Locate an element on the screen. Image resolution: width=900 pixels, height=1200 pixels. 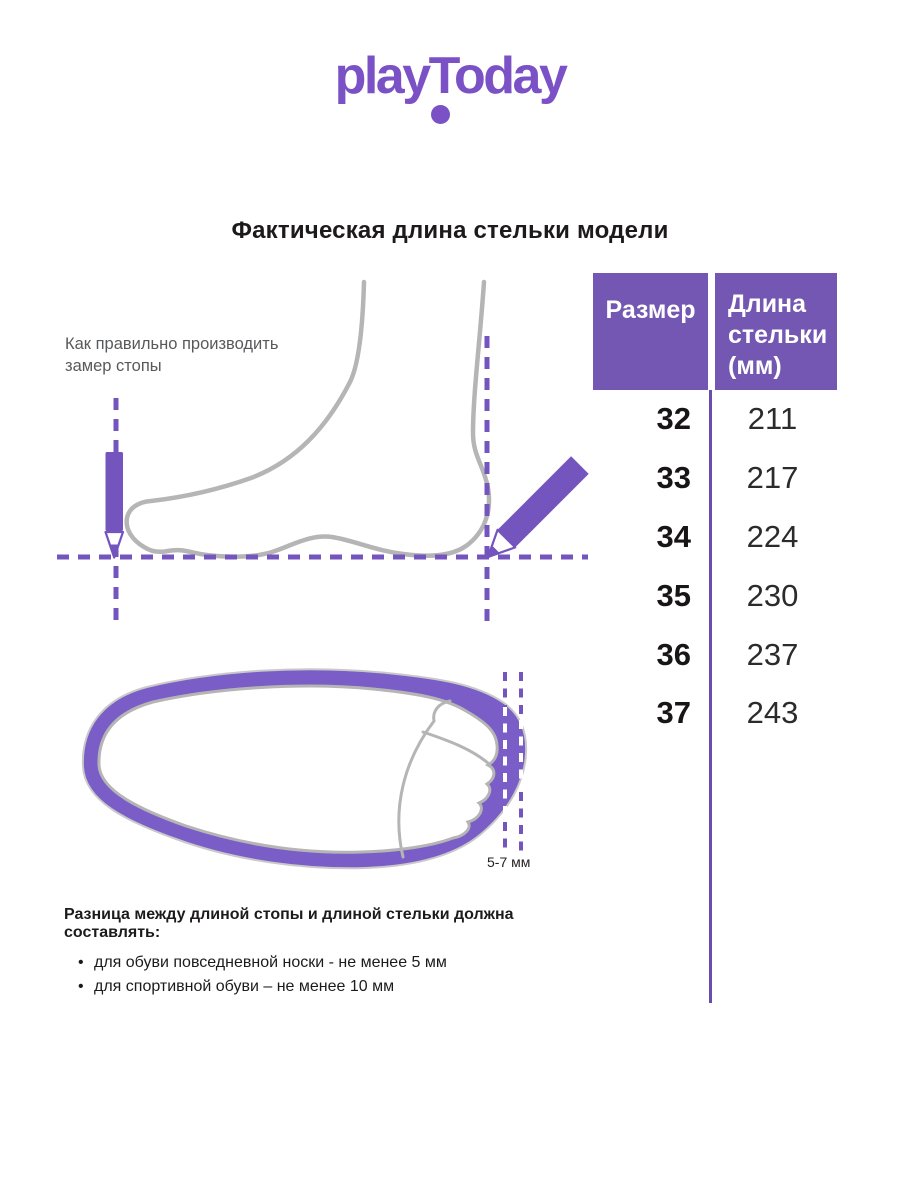
table-row: 37 243 is located at coordinates (715, 713).